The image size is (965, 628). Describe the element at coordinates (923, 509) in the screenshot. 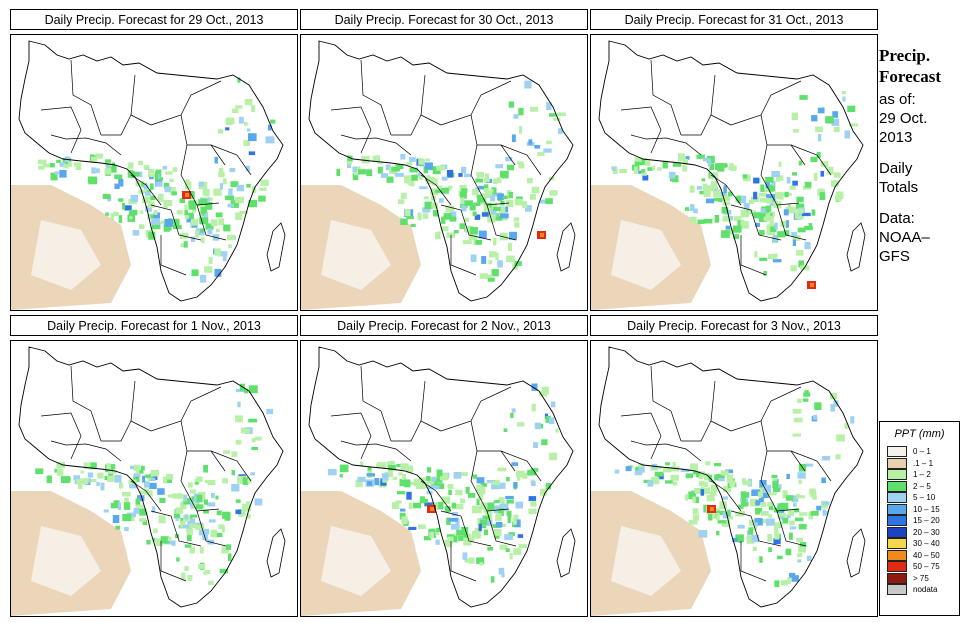

I see `legend-item: 10 – 15` at that location.